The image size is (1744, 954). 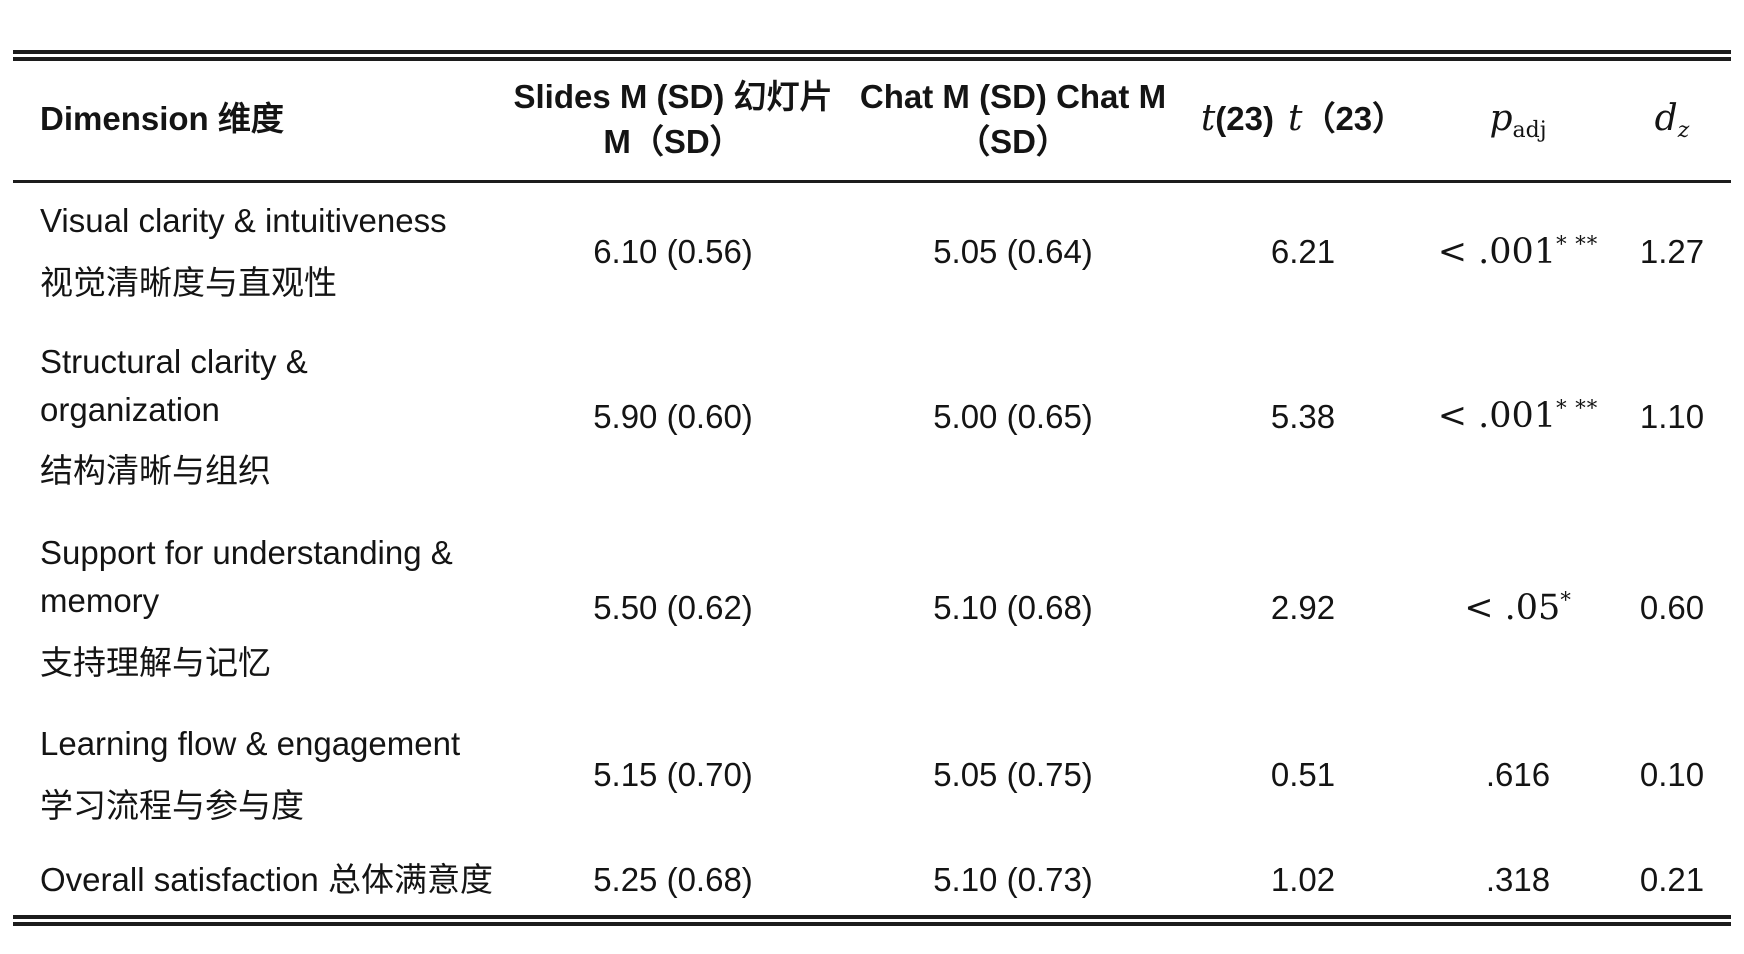 I want to click on slides-value: 5.15 (0.70), so click(x=673, y=774).